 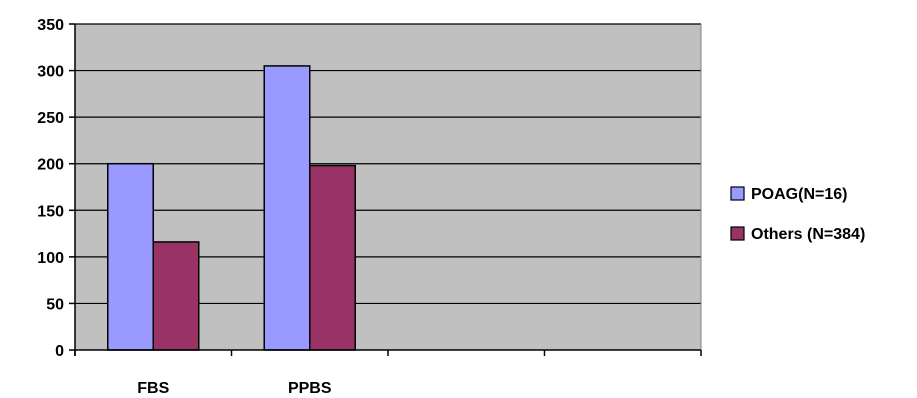 What do you see at coordinates (797, 214) in the screenshot?
I see `legend: POAG(N=16) Others (N=384)` at bounding box center [797, 214].